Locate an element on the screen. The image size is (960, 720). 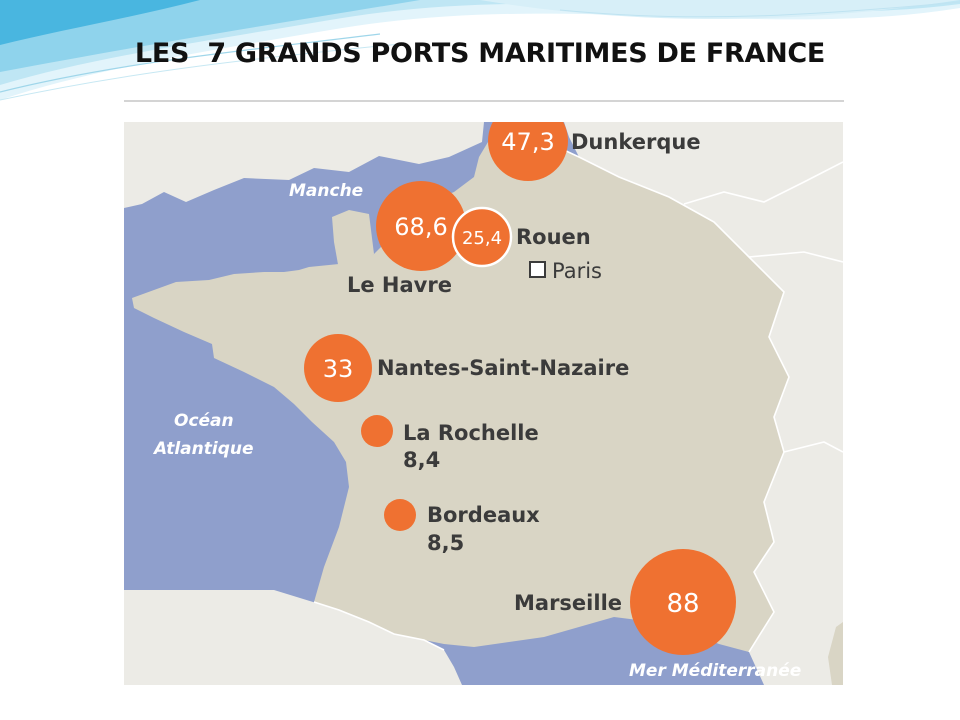
sea-label-ocean-line2: Atlantique is located at coordinates (203, 449).